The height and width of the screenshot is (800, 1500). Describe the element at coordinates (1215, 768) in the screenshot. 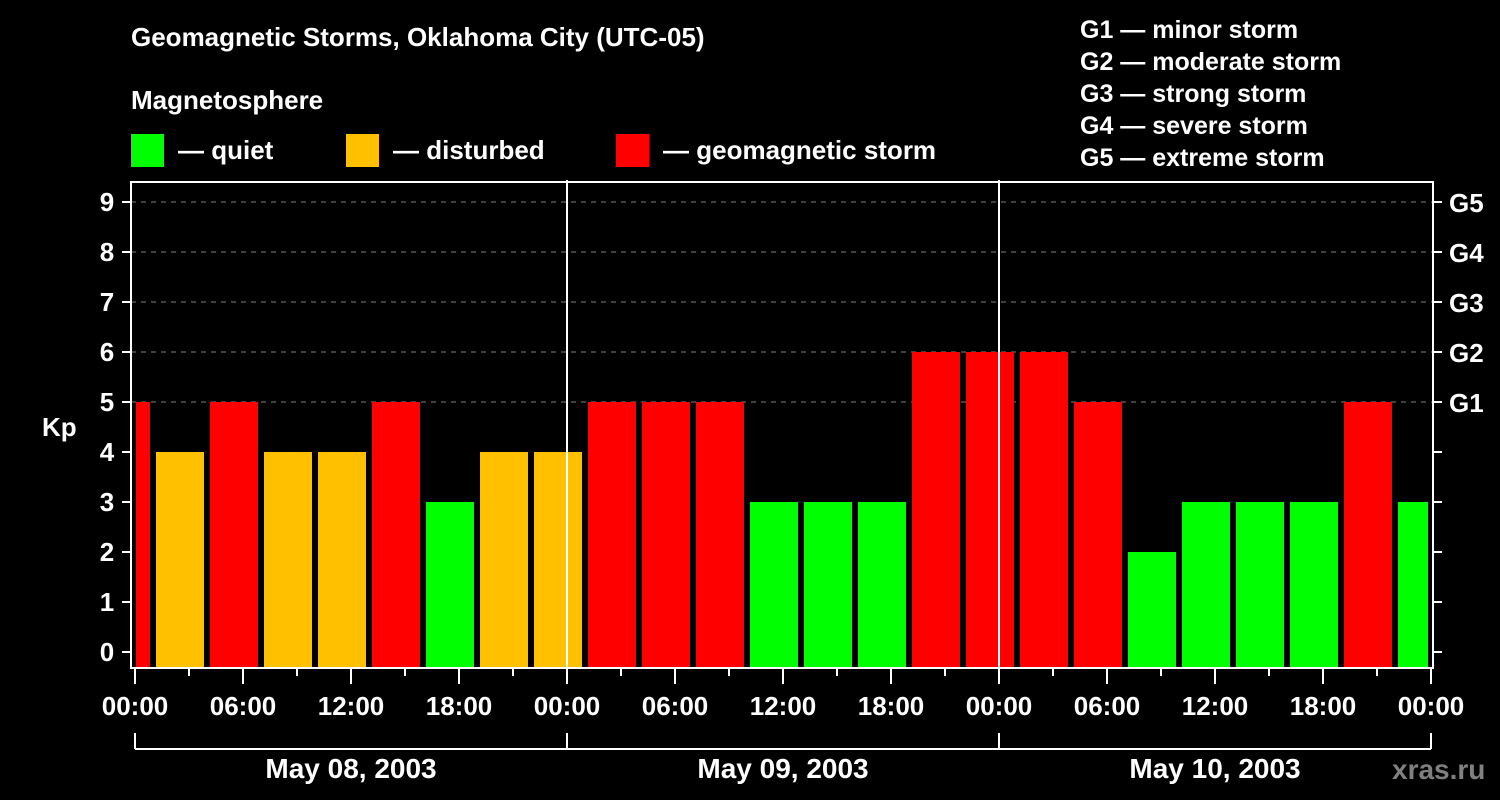

I see `date-label: May 10, 2003` at that location.